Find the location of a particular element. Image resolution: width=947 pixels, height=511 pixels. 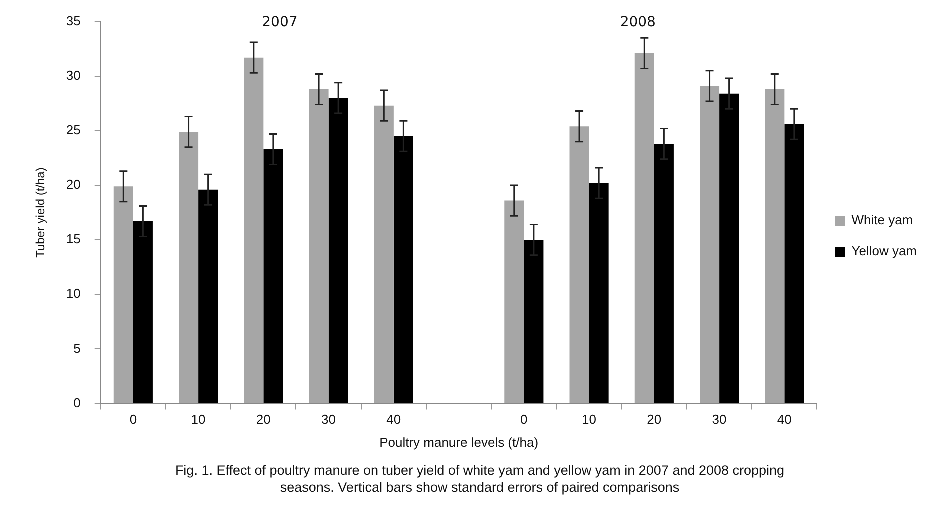

y-tick-label: 30 is located at coordinates (73, 75).